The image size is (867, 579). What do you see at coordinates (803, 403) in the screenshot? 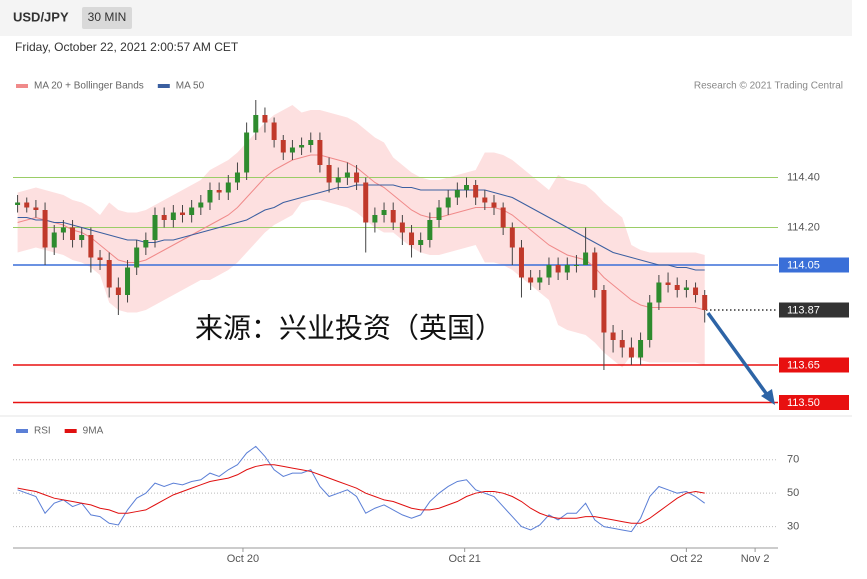
I see `level-label: 113.50` at bounding box center [803, 403].